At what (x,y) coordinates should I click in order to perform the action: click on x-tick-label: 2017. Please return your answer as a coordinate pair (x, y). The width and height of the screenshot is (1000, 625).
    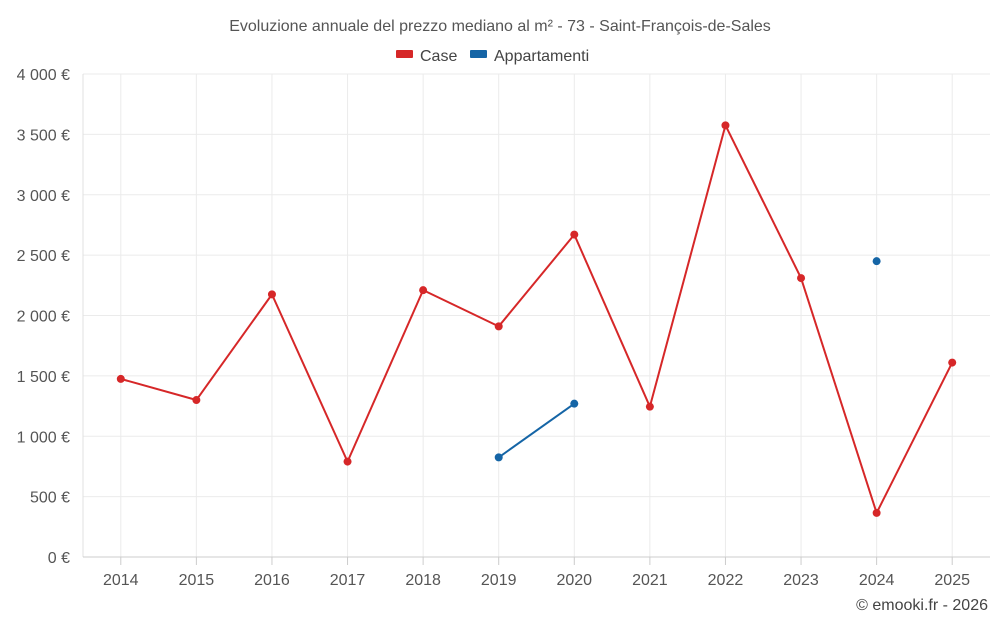
    Looking at the image, I should click on (348, 580).